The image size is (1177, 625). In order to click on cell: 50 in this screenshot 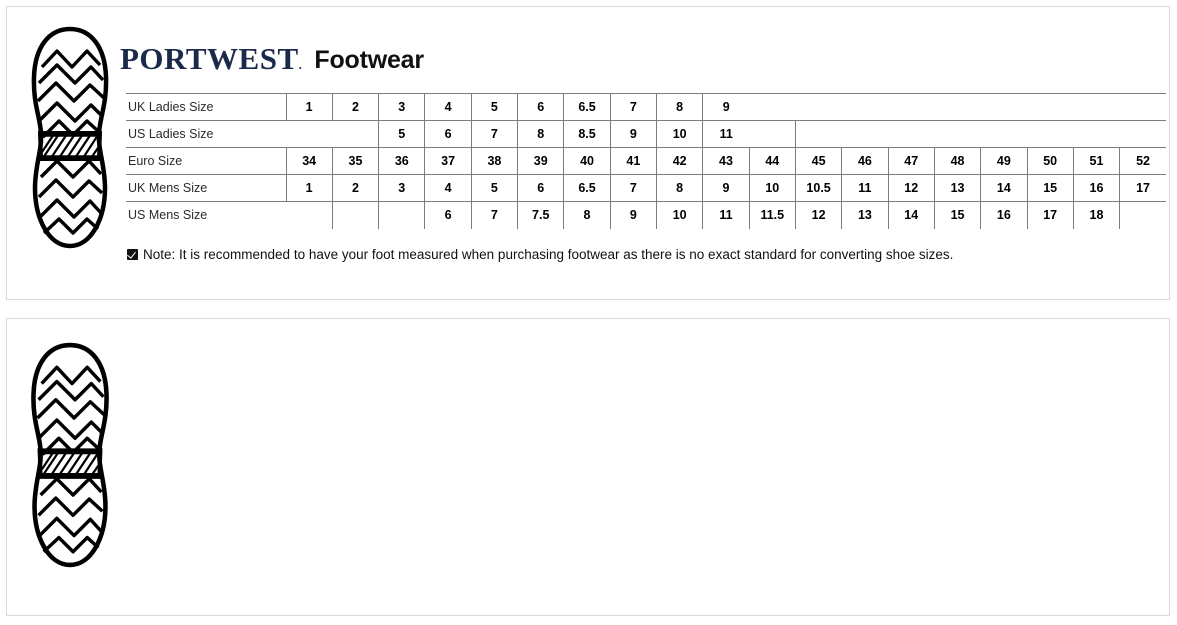, I will do `click(1050, 161)`.